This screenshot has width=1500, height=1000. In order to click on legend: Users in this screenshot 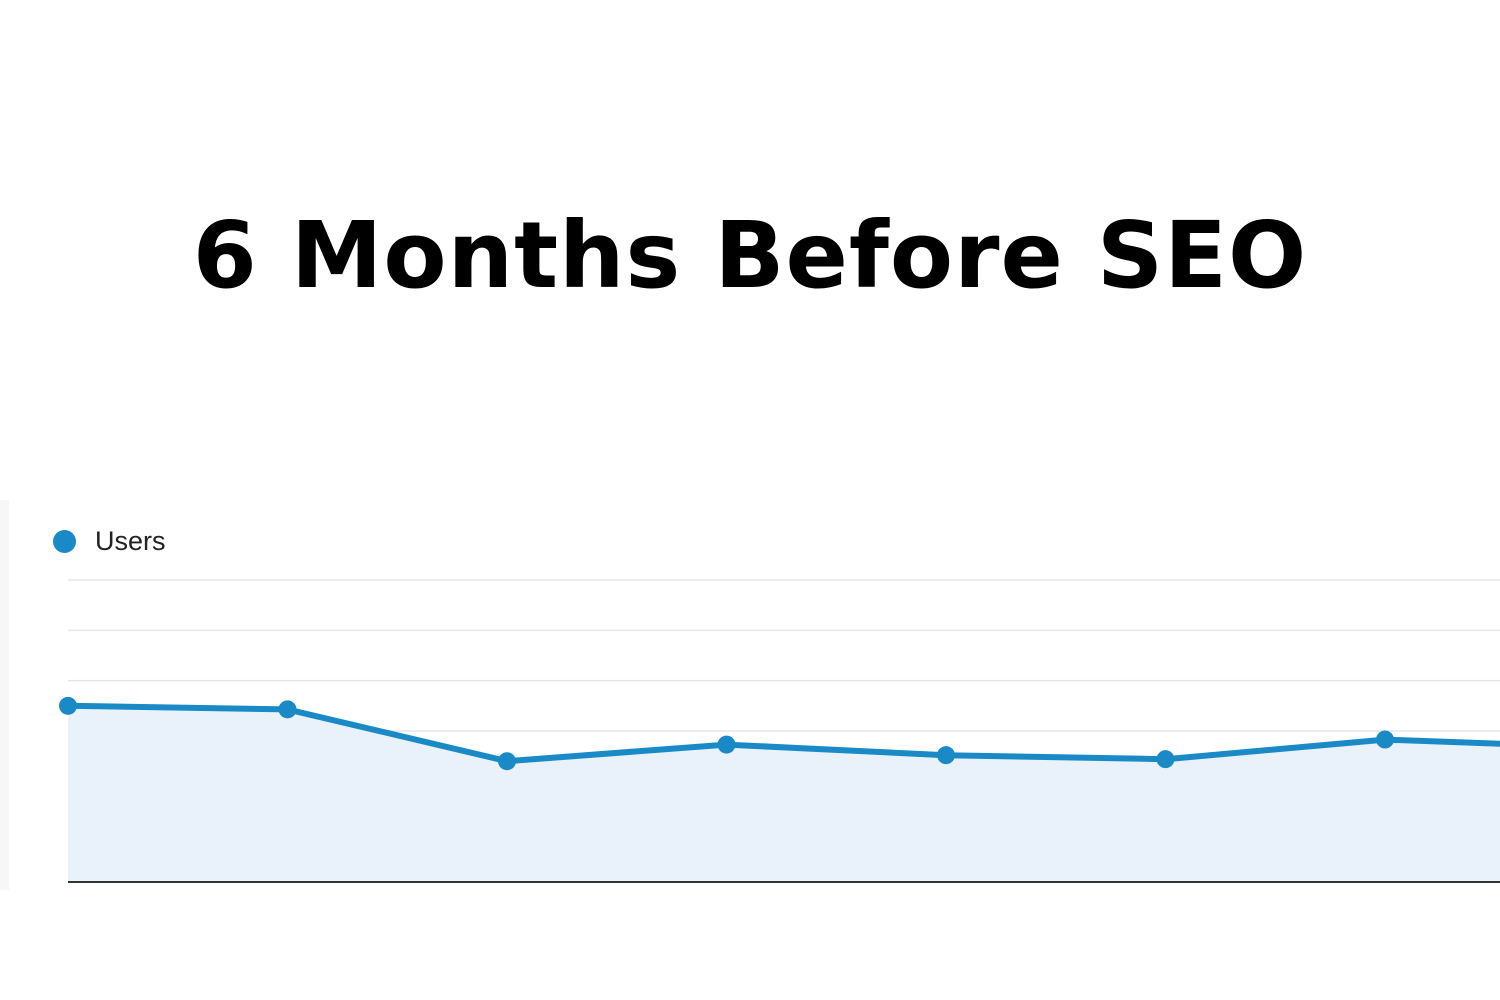, I will do `click(109, 541)`.